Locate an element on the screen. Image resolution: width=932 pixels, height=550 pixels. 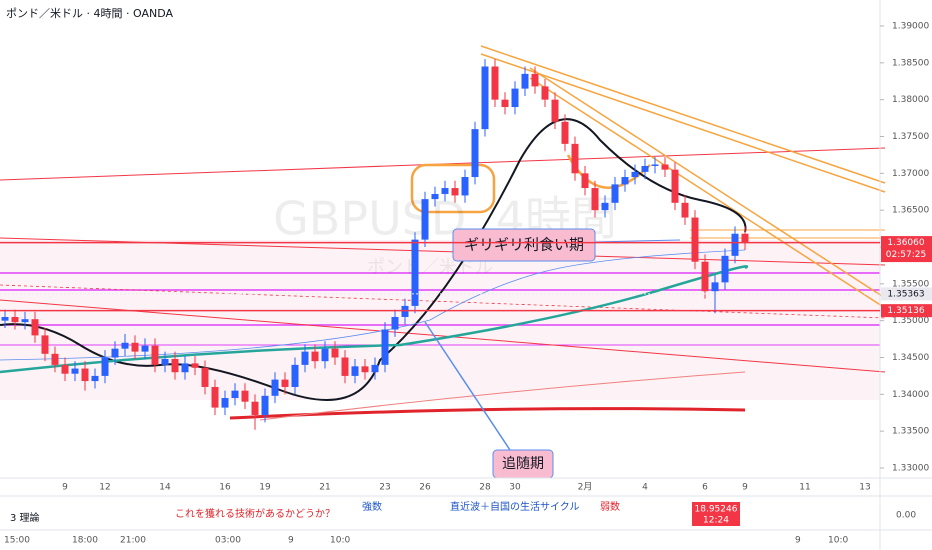
price-label: 1.35136 is located at coordinates (905, 311).